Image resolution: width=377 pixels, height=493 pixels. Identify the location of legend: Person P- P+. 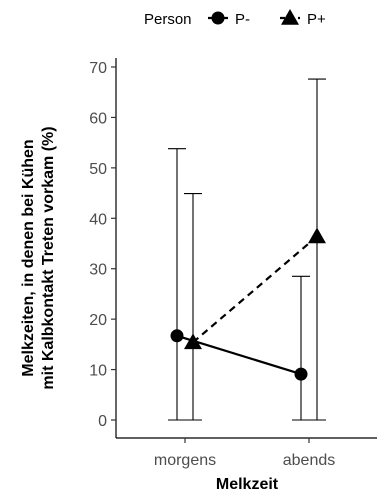
(235, 18).